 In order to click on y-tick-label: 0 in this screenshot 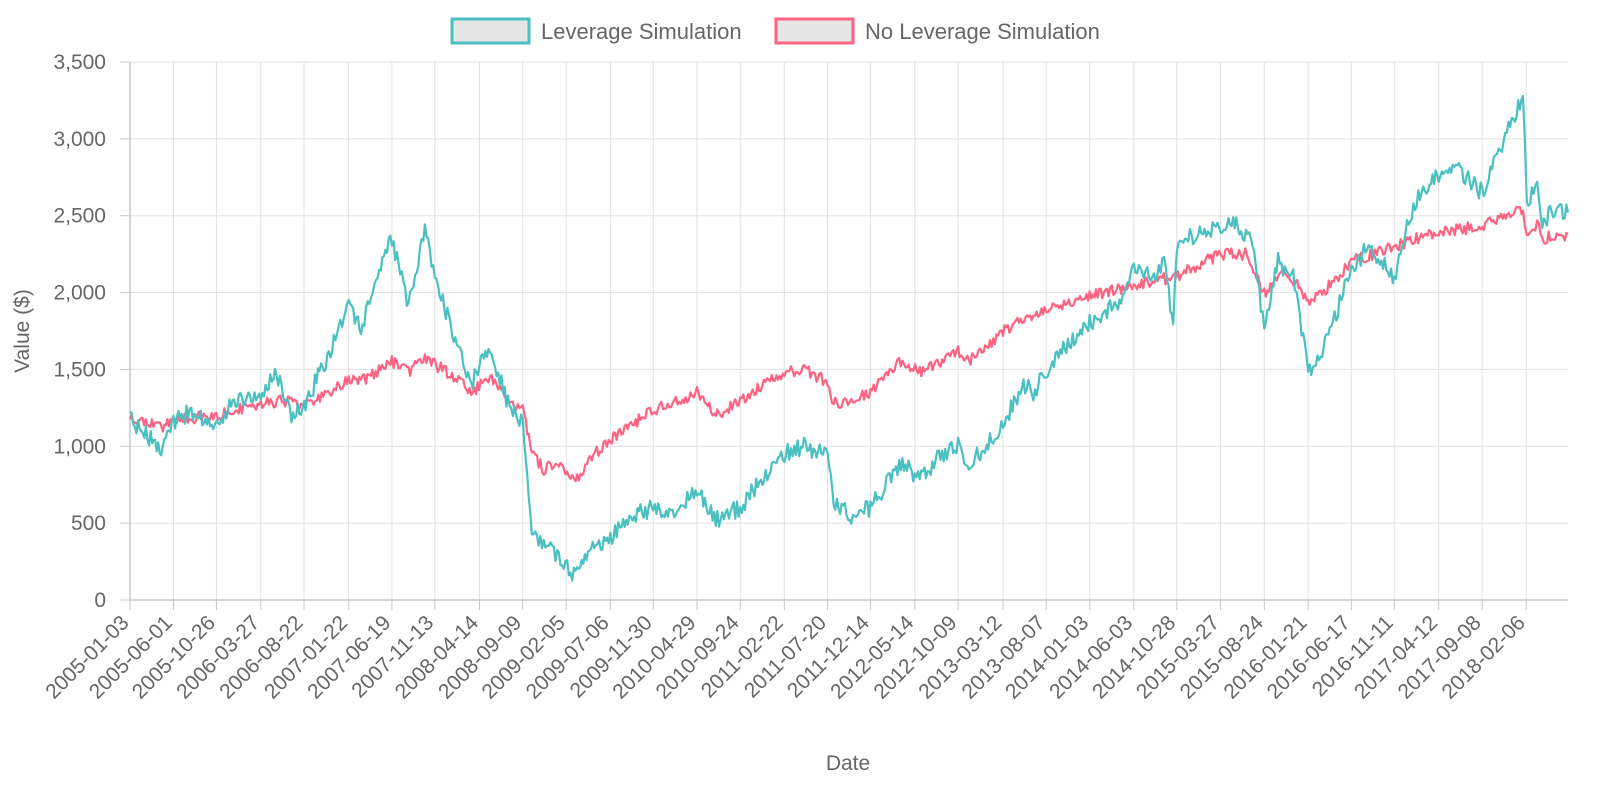, I will do `click(100, 600)`.